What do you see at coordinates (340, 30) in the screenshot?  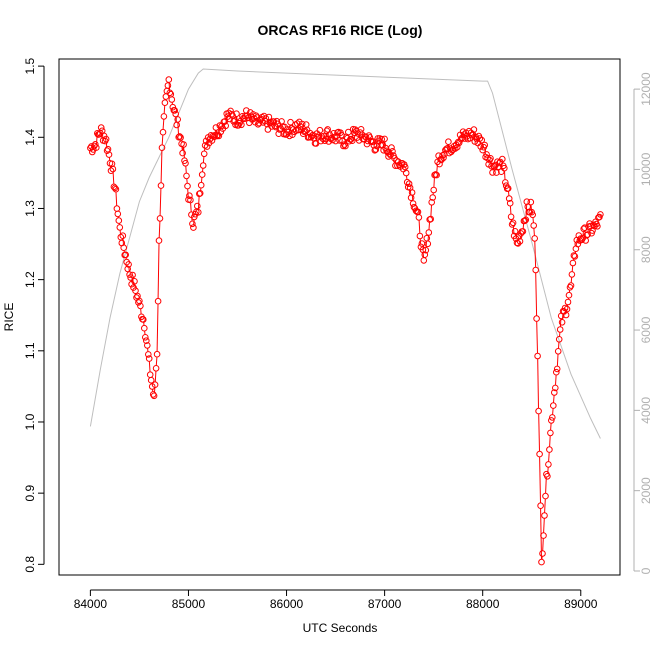 I see `chart-title: ORCAS RF16 RICE (Log)` at bounding box center [340, 30].